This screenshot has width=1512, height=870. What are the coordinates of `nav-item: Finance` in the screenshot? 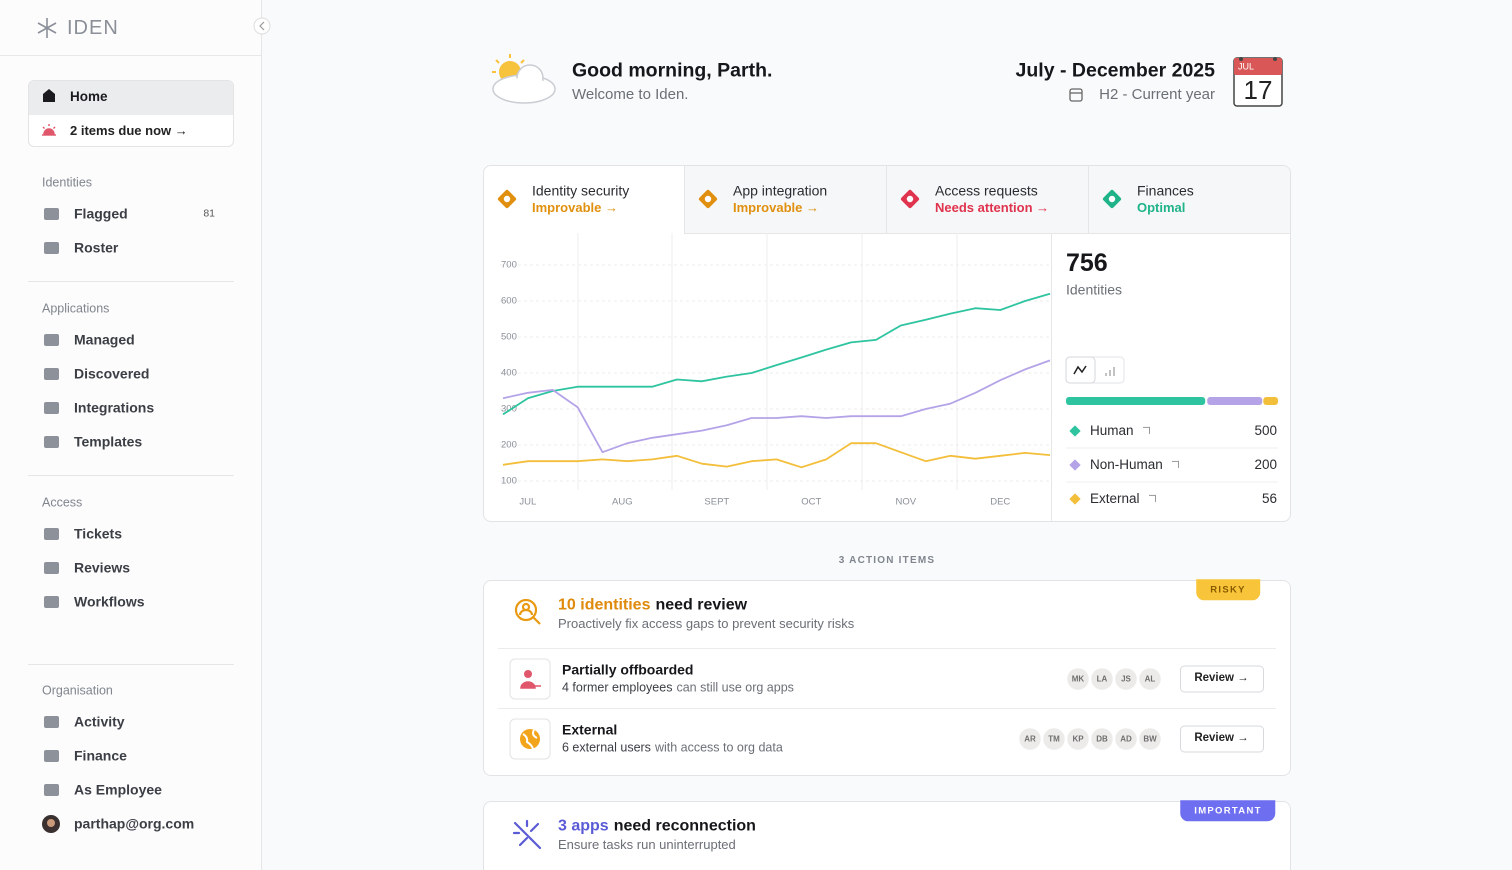 It's located at (100, 755).